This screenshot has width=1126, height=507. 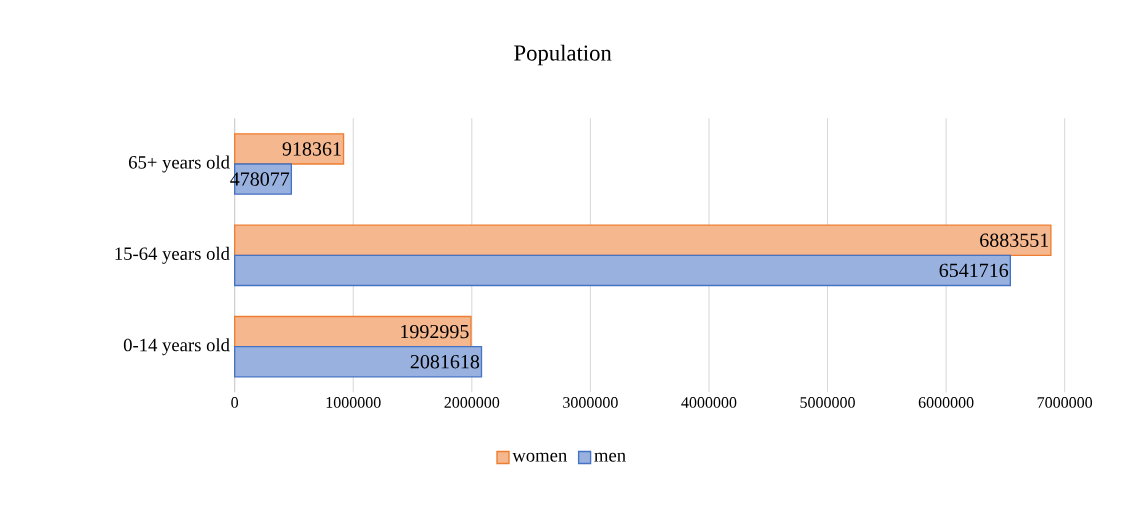 What do you see at coordinates (974, 270) in the screenshot?
I see `data-label: 6541716` at bounding box center [974, 270].